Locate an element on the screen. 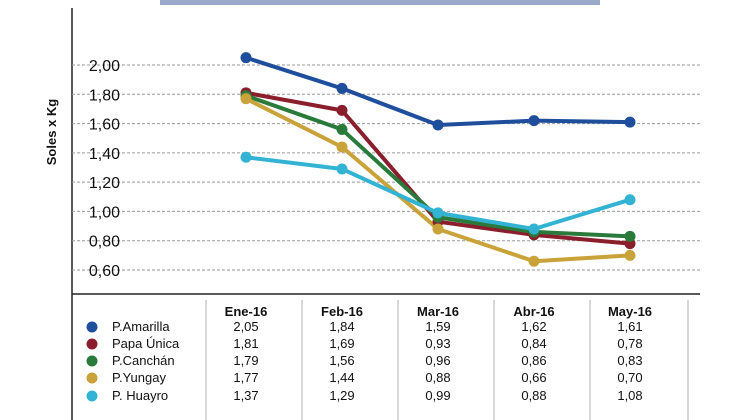  y-tick-label: 1,00 is located at coordinates (104, 212).